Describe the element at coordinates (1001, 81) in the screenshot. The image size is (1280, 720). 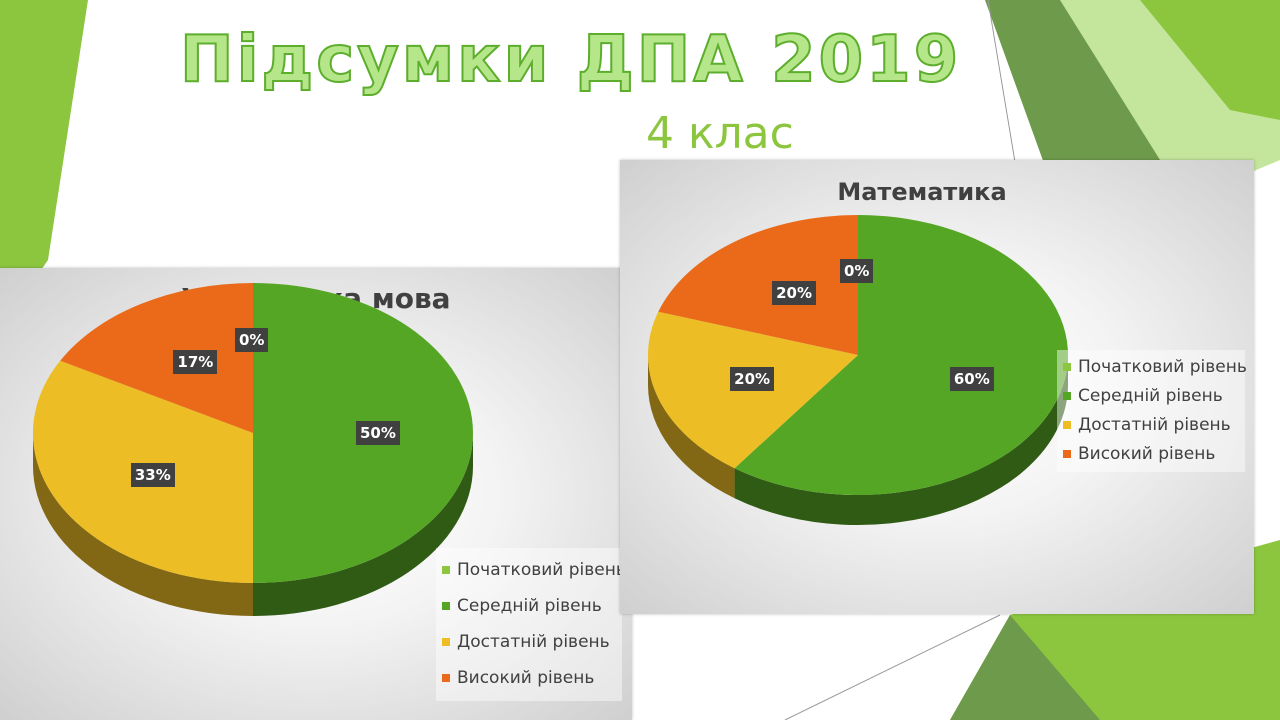
I see `top-right-thin-line` at that location.